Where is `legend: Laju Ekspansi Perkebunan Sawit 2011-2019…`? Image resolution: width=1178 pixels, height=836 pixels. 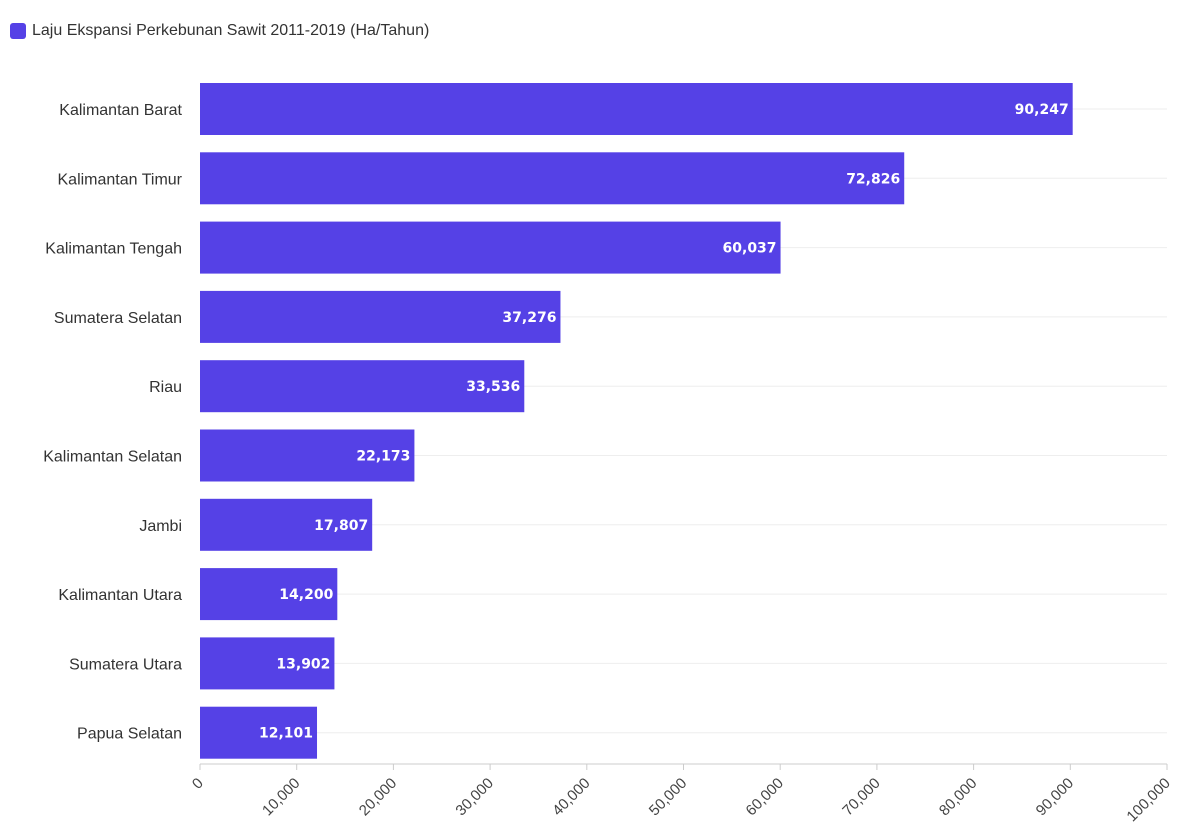
legend: Laju Ekspansi Perkebunan Sawit 2011-2019… is located at coordinates (219, 31).